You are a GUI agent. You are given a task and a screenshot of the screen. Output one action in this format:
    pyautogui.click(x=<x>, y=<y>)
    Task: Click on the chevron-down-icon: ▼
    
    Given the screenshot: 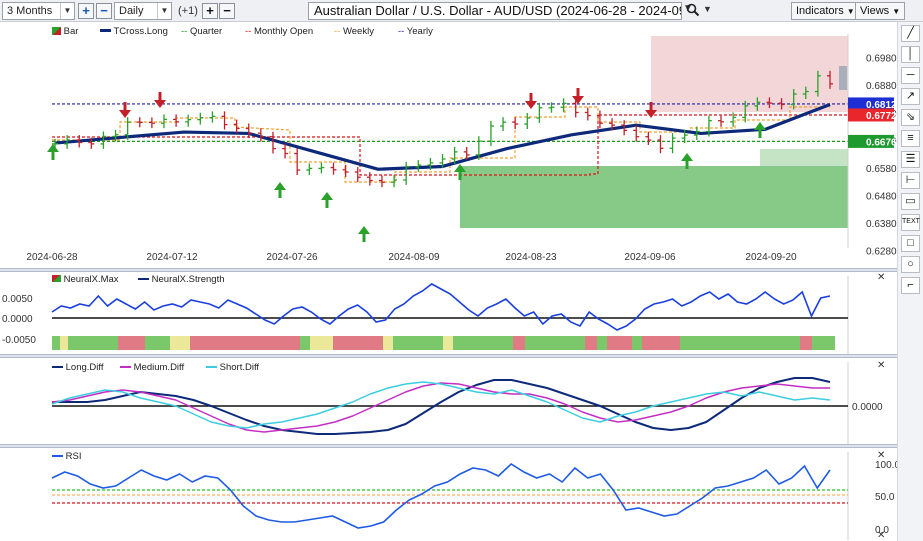 What is the action you would take?
    pyautogui.click(x=896, y=11)
    